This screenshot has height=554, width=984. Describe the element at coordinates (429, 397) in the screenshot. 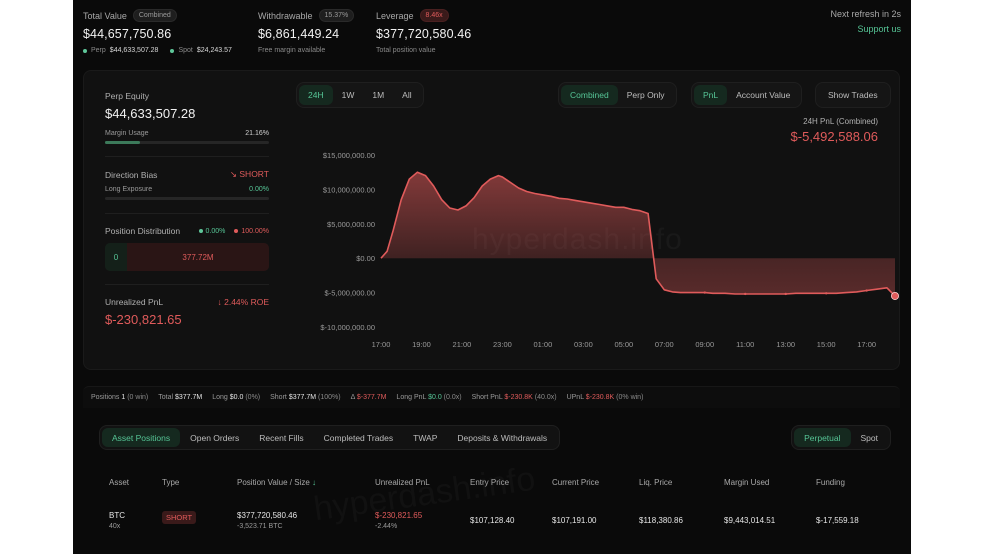

I see `strip-long-pnl: Long PnL $0.0 (0.0x)` at that location.